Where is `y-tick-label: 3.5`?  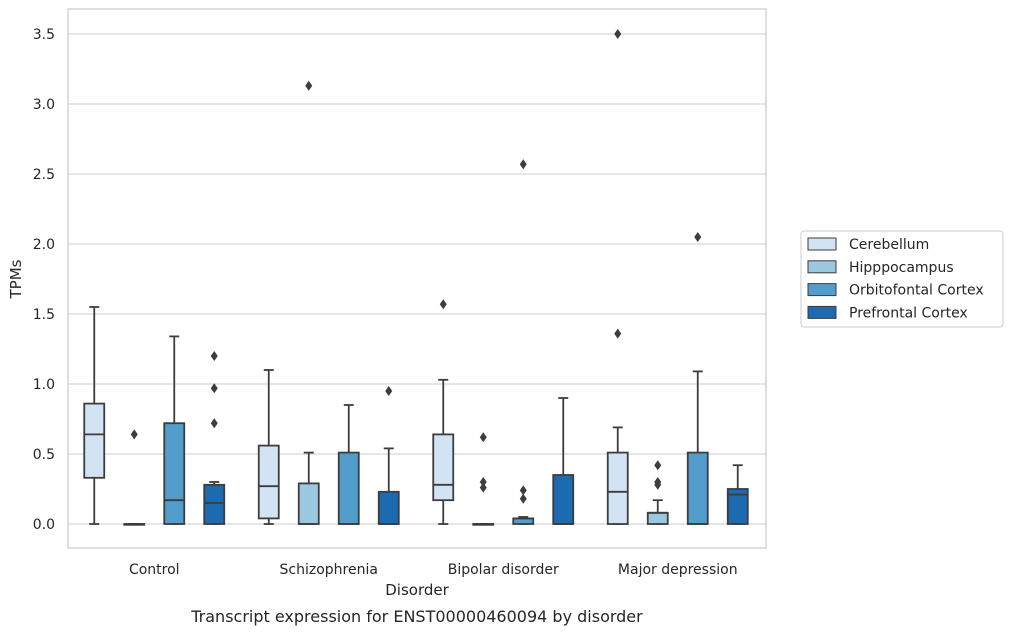
y-tick-label: 3.5 is located at coordinates (44, 35).